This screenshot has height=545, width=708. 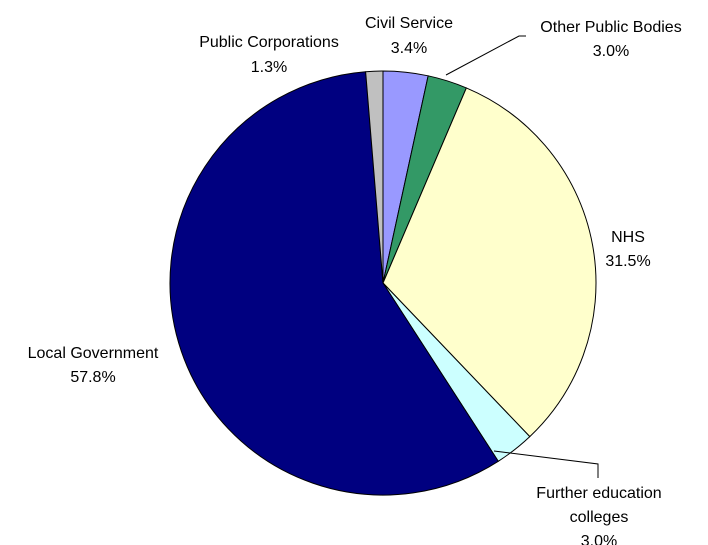 I want to click on value-further-education: 3.0%, so click(x=599, y=539).